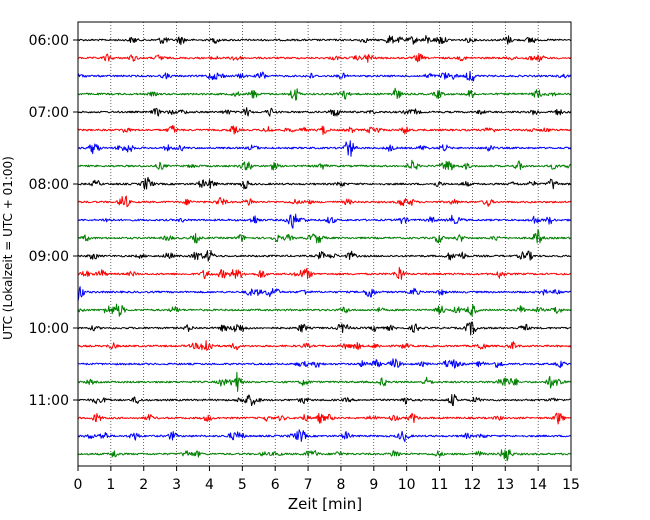 The image size is (650, 520). Describe the element at coordinates (505, 485) in the screenshot. I see `x-tick-label: 13` at that location.